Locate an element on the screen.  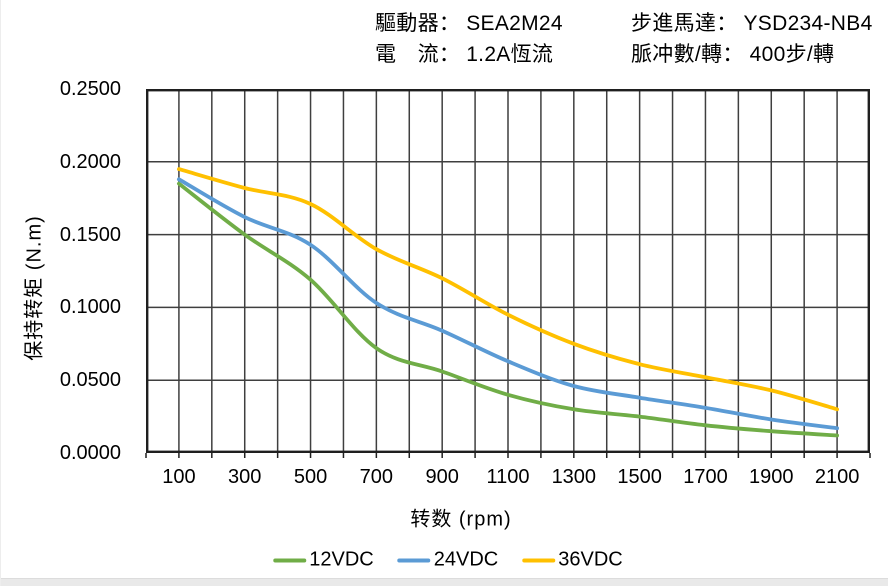
header-steps: 脈冲數/轉： 400步/轉 is located at coordinates (732, 55).